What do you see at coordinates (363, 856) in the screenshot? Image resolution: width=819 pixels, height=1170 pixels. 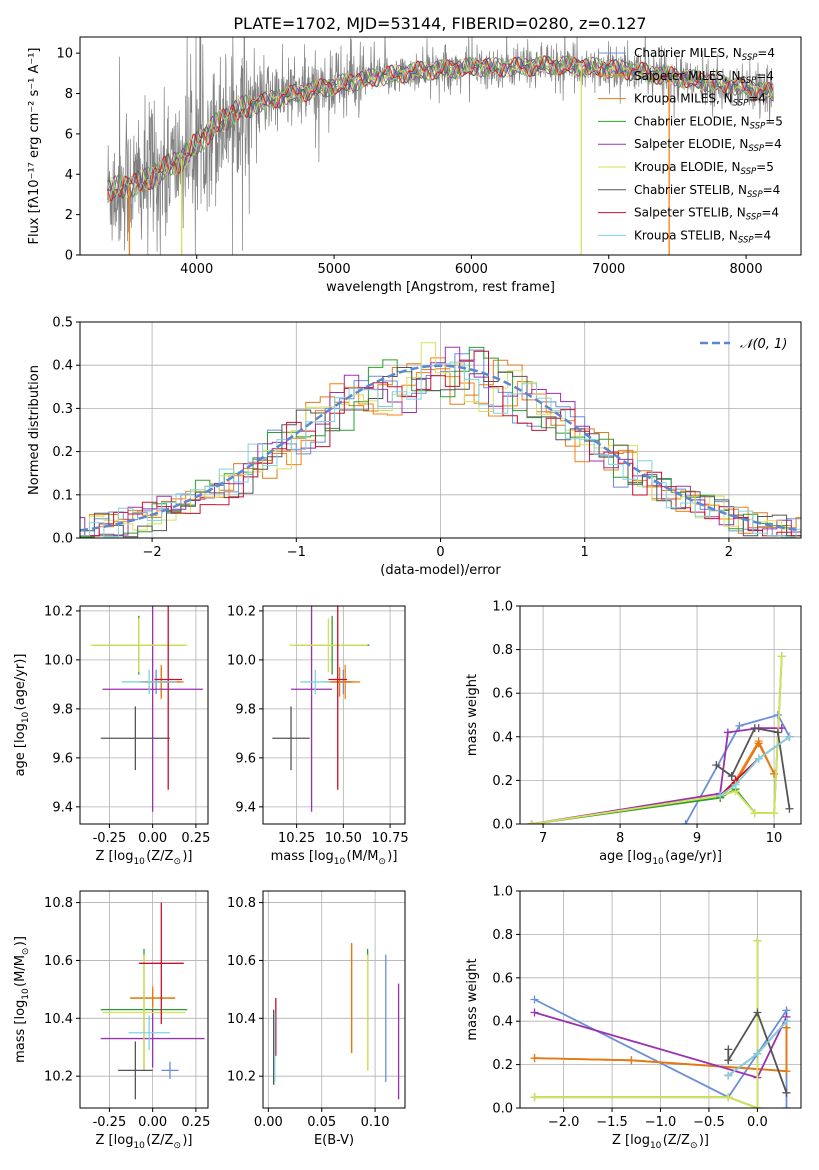 I see `label-text: (M/M` at bounding box center [363, 856].